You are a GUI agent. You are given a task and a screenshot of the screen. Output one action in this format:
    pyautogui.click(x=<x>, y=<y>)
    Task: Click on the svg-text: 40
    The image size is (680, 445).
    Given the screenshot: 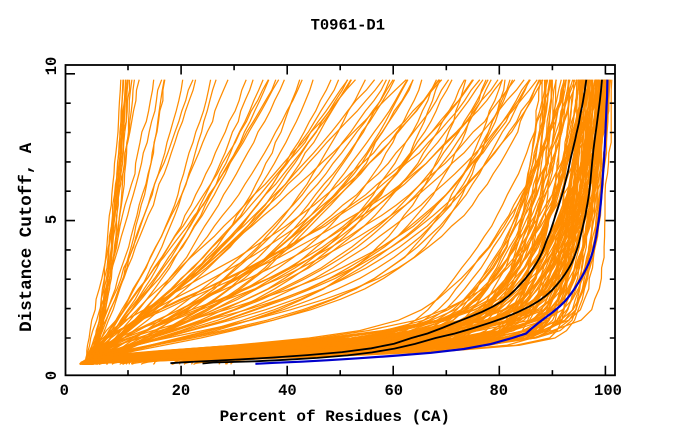 What is the action you would take?
    pyautogui.click(x=287, y=391)
    